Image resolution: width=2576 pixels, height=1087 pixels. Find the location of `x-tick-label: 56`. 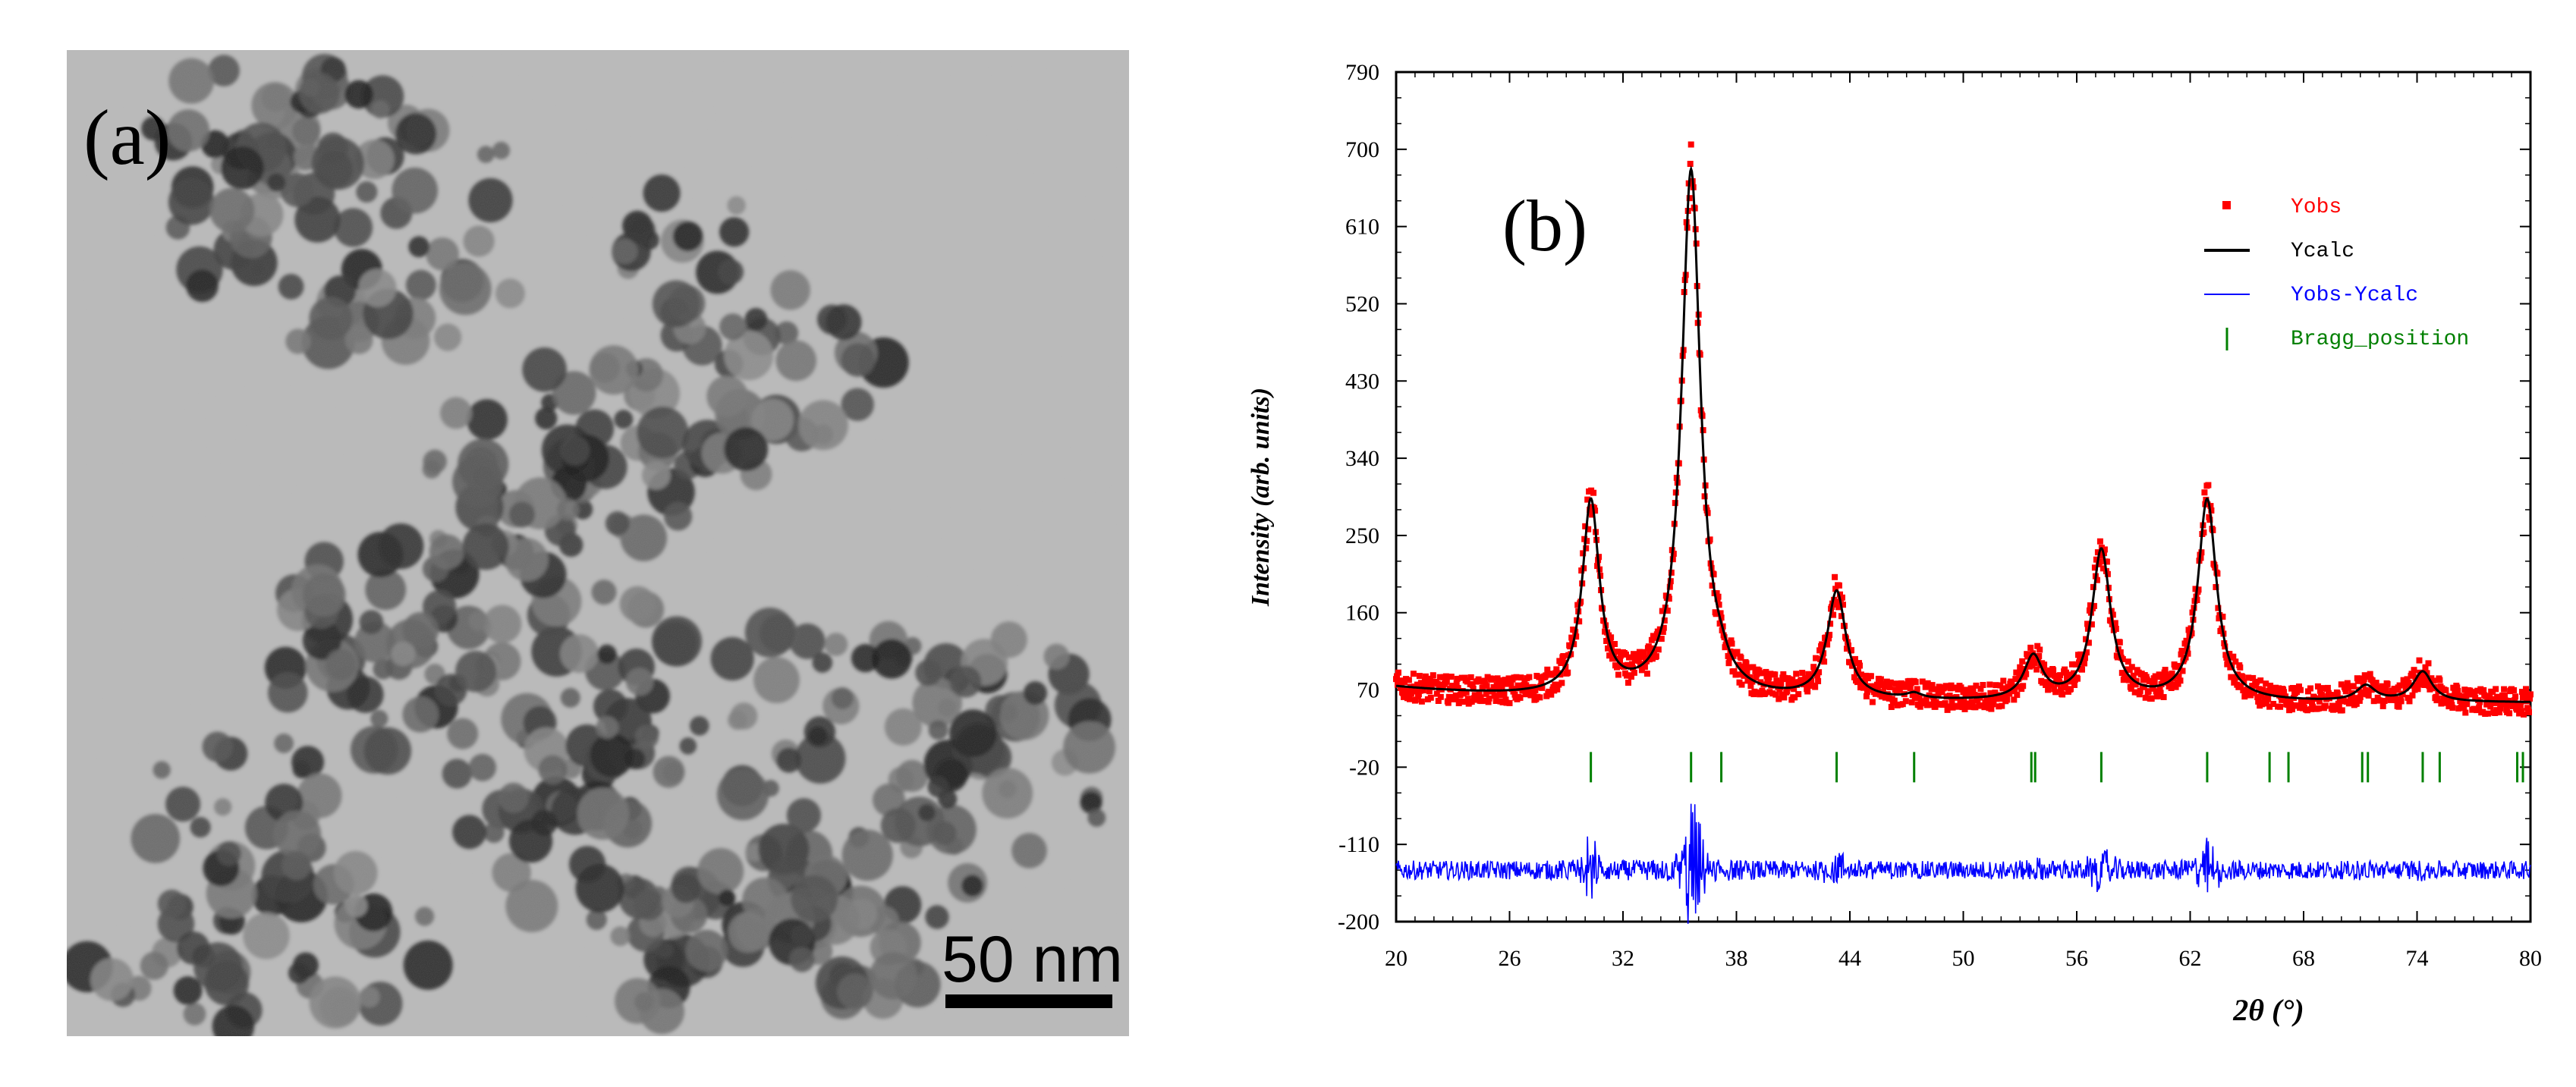

x-tick-label: 56 is located at coordinates (2076, 958).